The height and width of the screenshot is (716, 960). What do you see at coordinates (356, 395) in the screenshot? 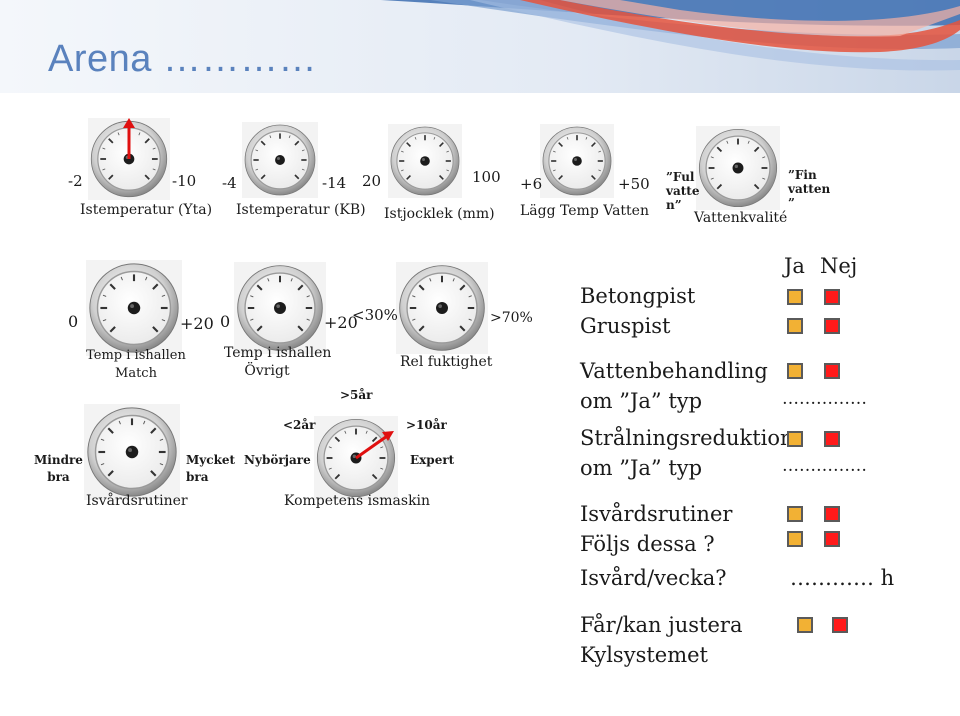
I see `gauge-mark-mid: >5år` at bounding box center [356, 395].